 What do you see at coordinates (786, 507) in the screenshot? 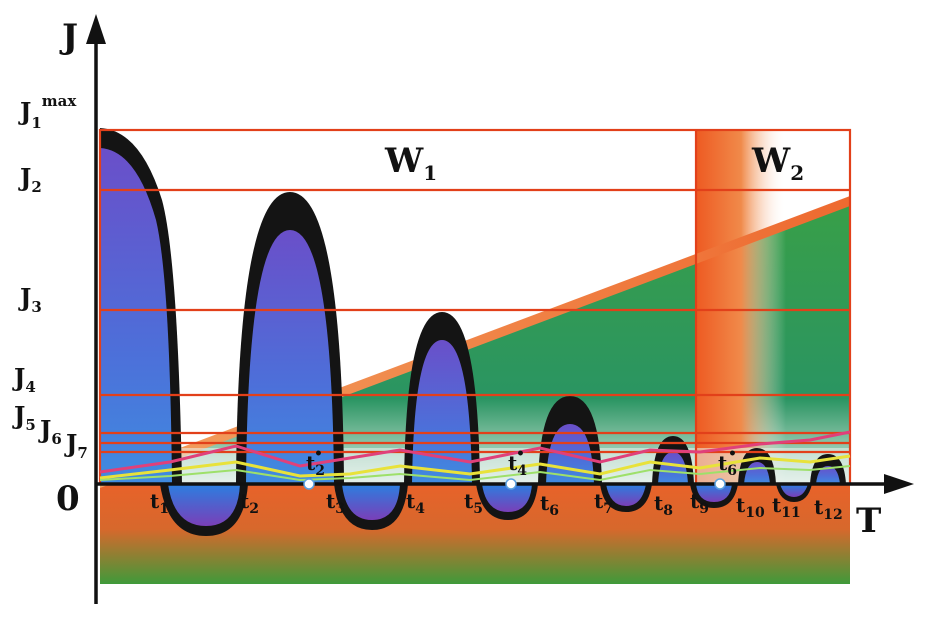
I see `label-t11: t11` at bounding box center [786, 507].